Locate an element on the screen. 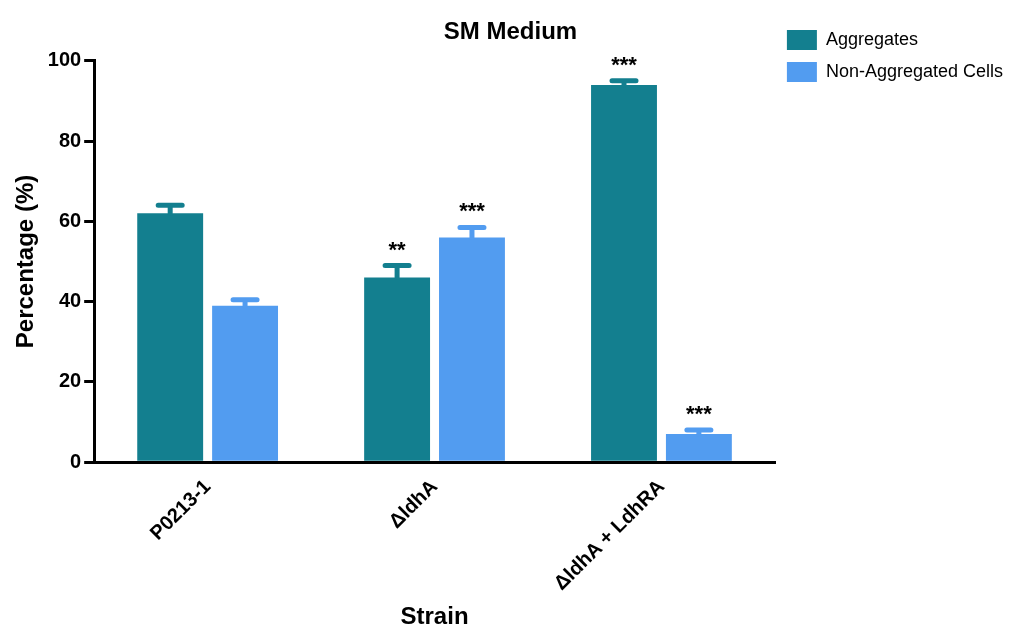 The image size is (1023, 644). y-axis-title: Percentage (%) is located at coordinates (25, 261).